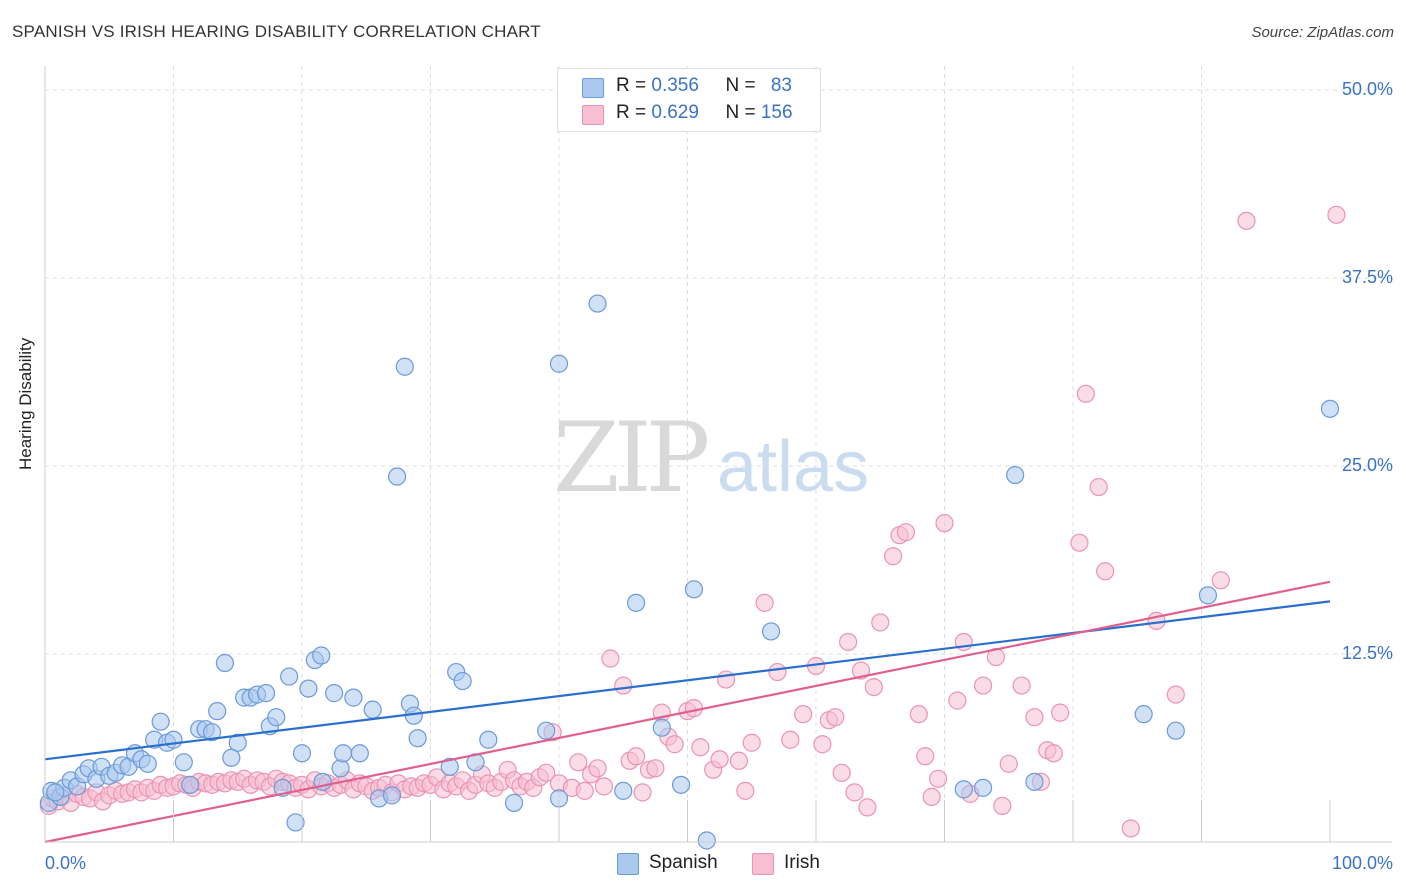 The height and width of the screenshot is (892, 1406). I want to click on watermark: ZIP atlas, so click(711, 458).